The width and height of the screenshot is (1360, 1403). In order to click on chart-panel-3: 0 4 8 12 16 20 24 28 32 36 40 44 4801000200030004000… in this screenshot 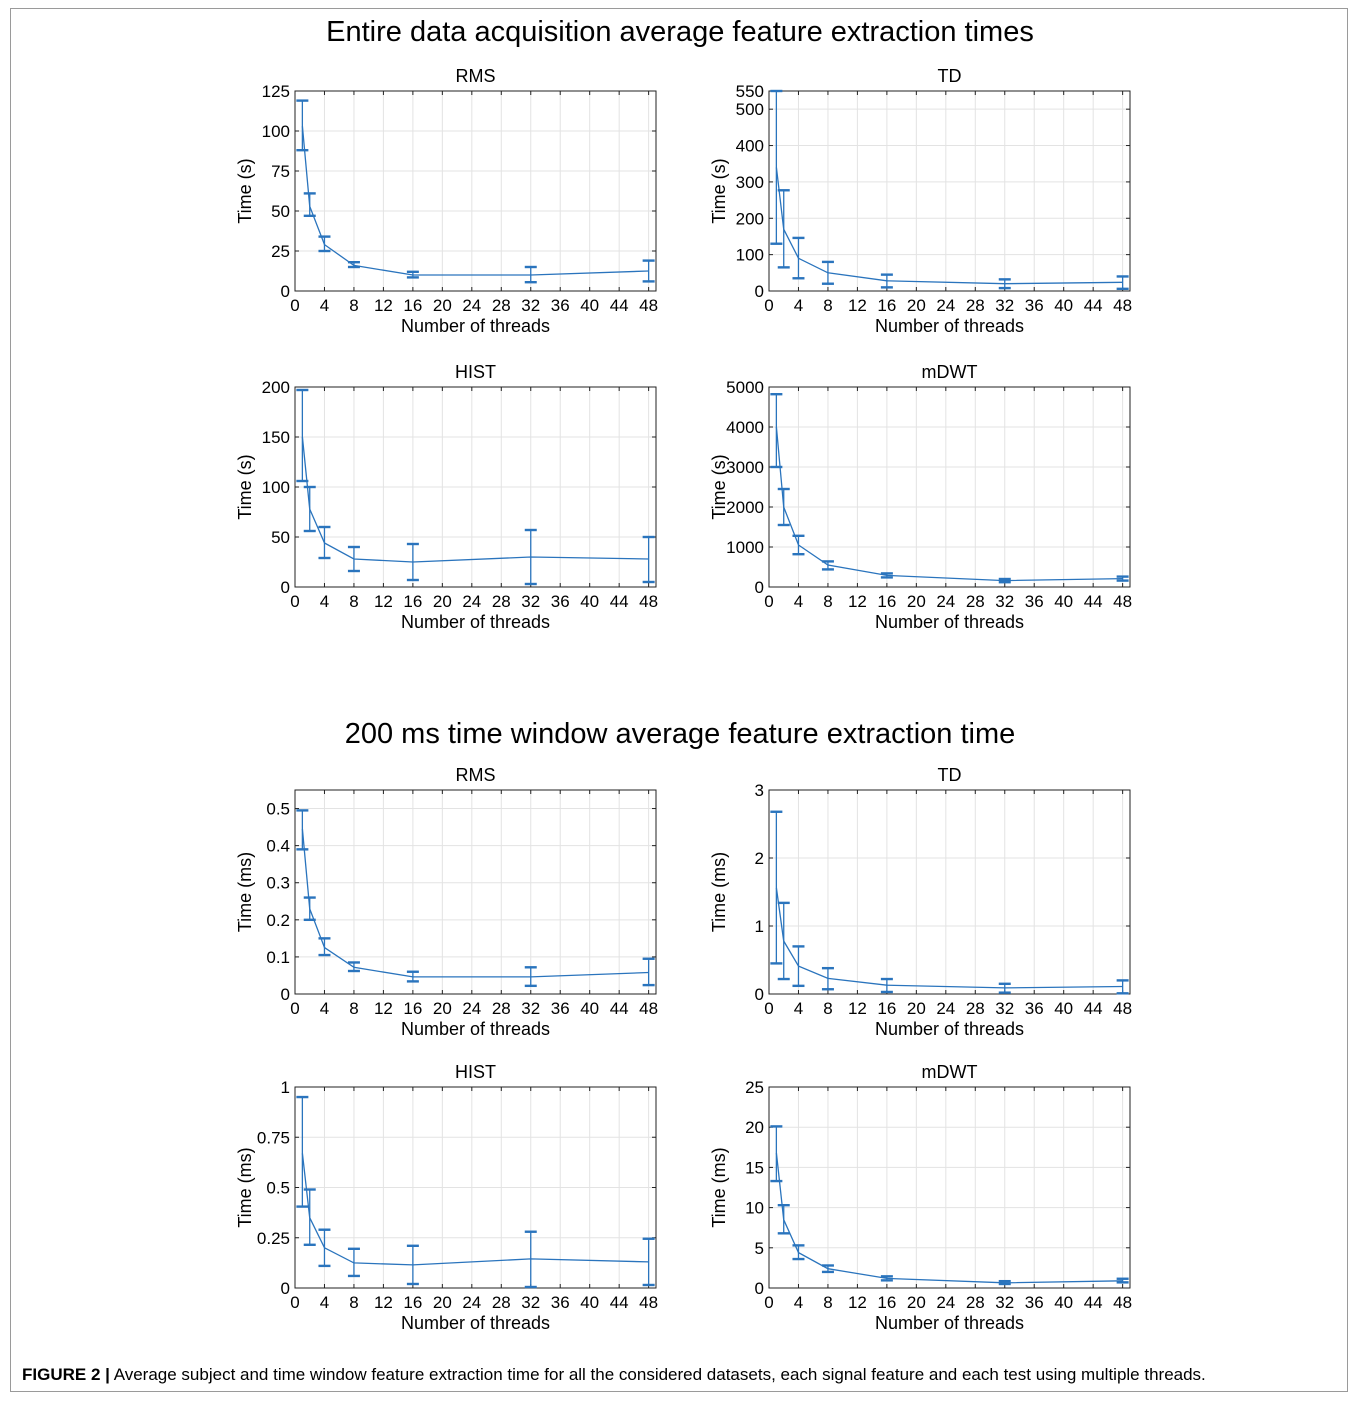, I will do `click(920, 497)`.